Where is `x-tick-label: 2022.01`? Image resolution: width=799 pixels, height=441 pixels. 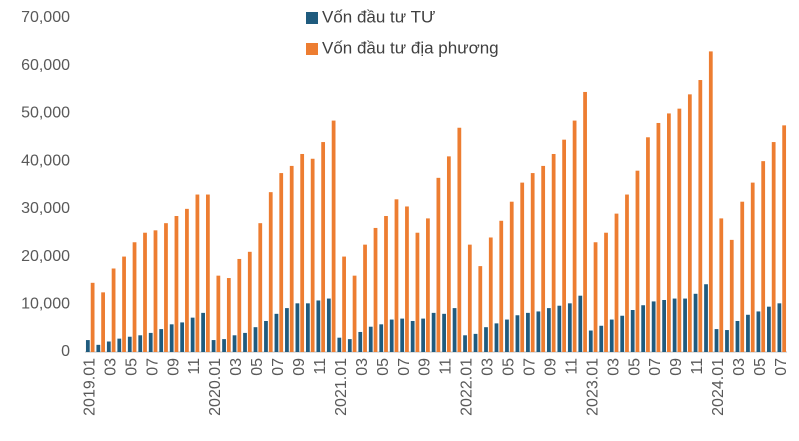
x-tick-label: 2022.01 is located at coordinates (467, 387).